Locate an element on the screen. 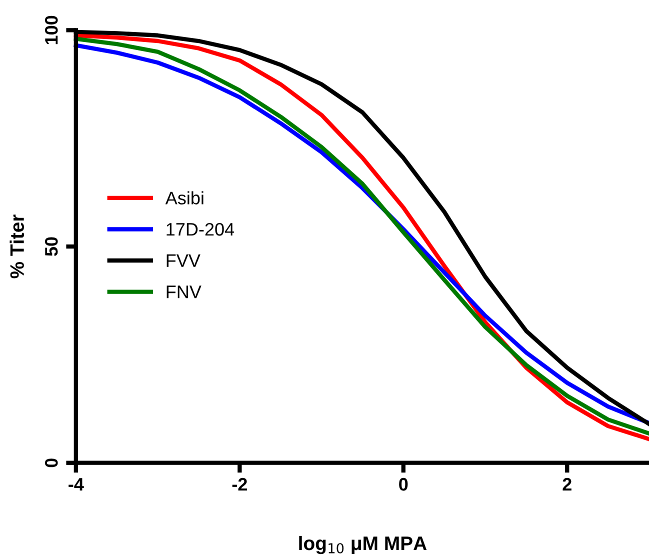  legend-label: Asibi is located at coordinates (184, 197).